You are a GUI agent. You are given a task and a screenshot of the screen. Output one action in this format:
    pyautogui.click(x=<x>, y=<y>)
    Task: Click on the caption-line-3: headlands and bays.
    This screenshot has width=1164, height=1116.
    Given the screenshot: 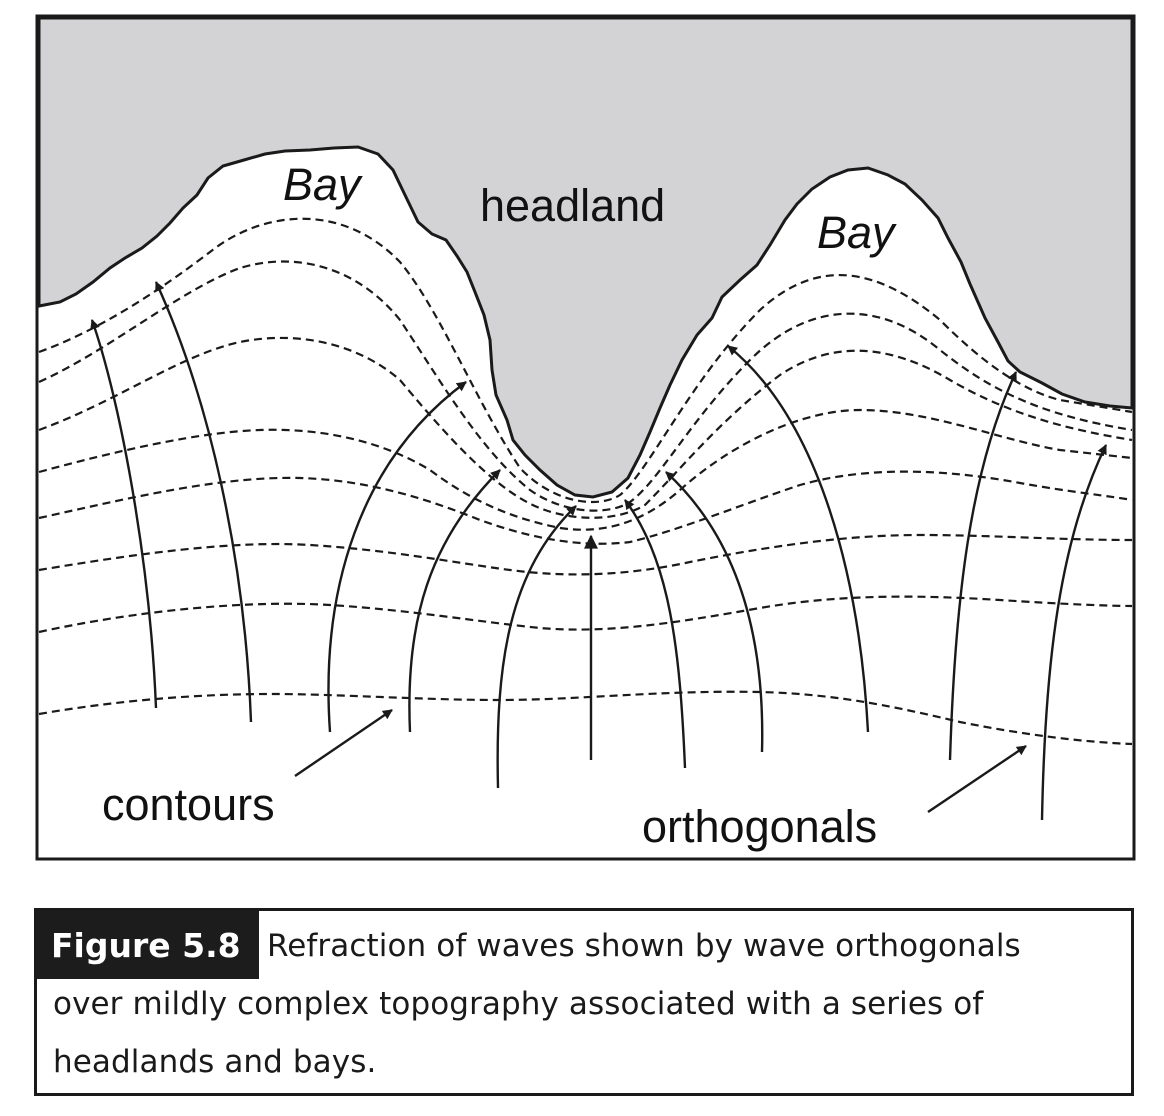 What is the action you would take?
    pyautogui.click(x=215, y=1062)
    